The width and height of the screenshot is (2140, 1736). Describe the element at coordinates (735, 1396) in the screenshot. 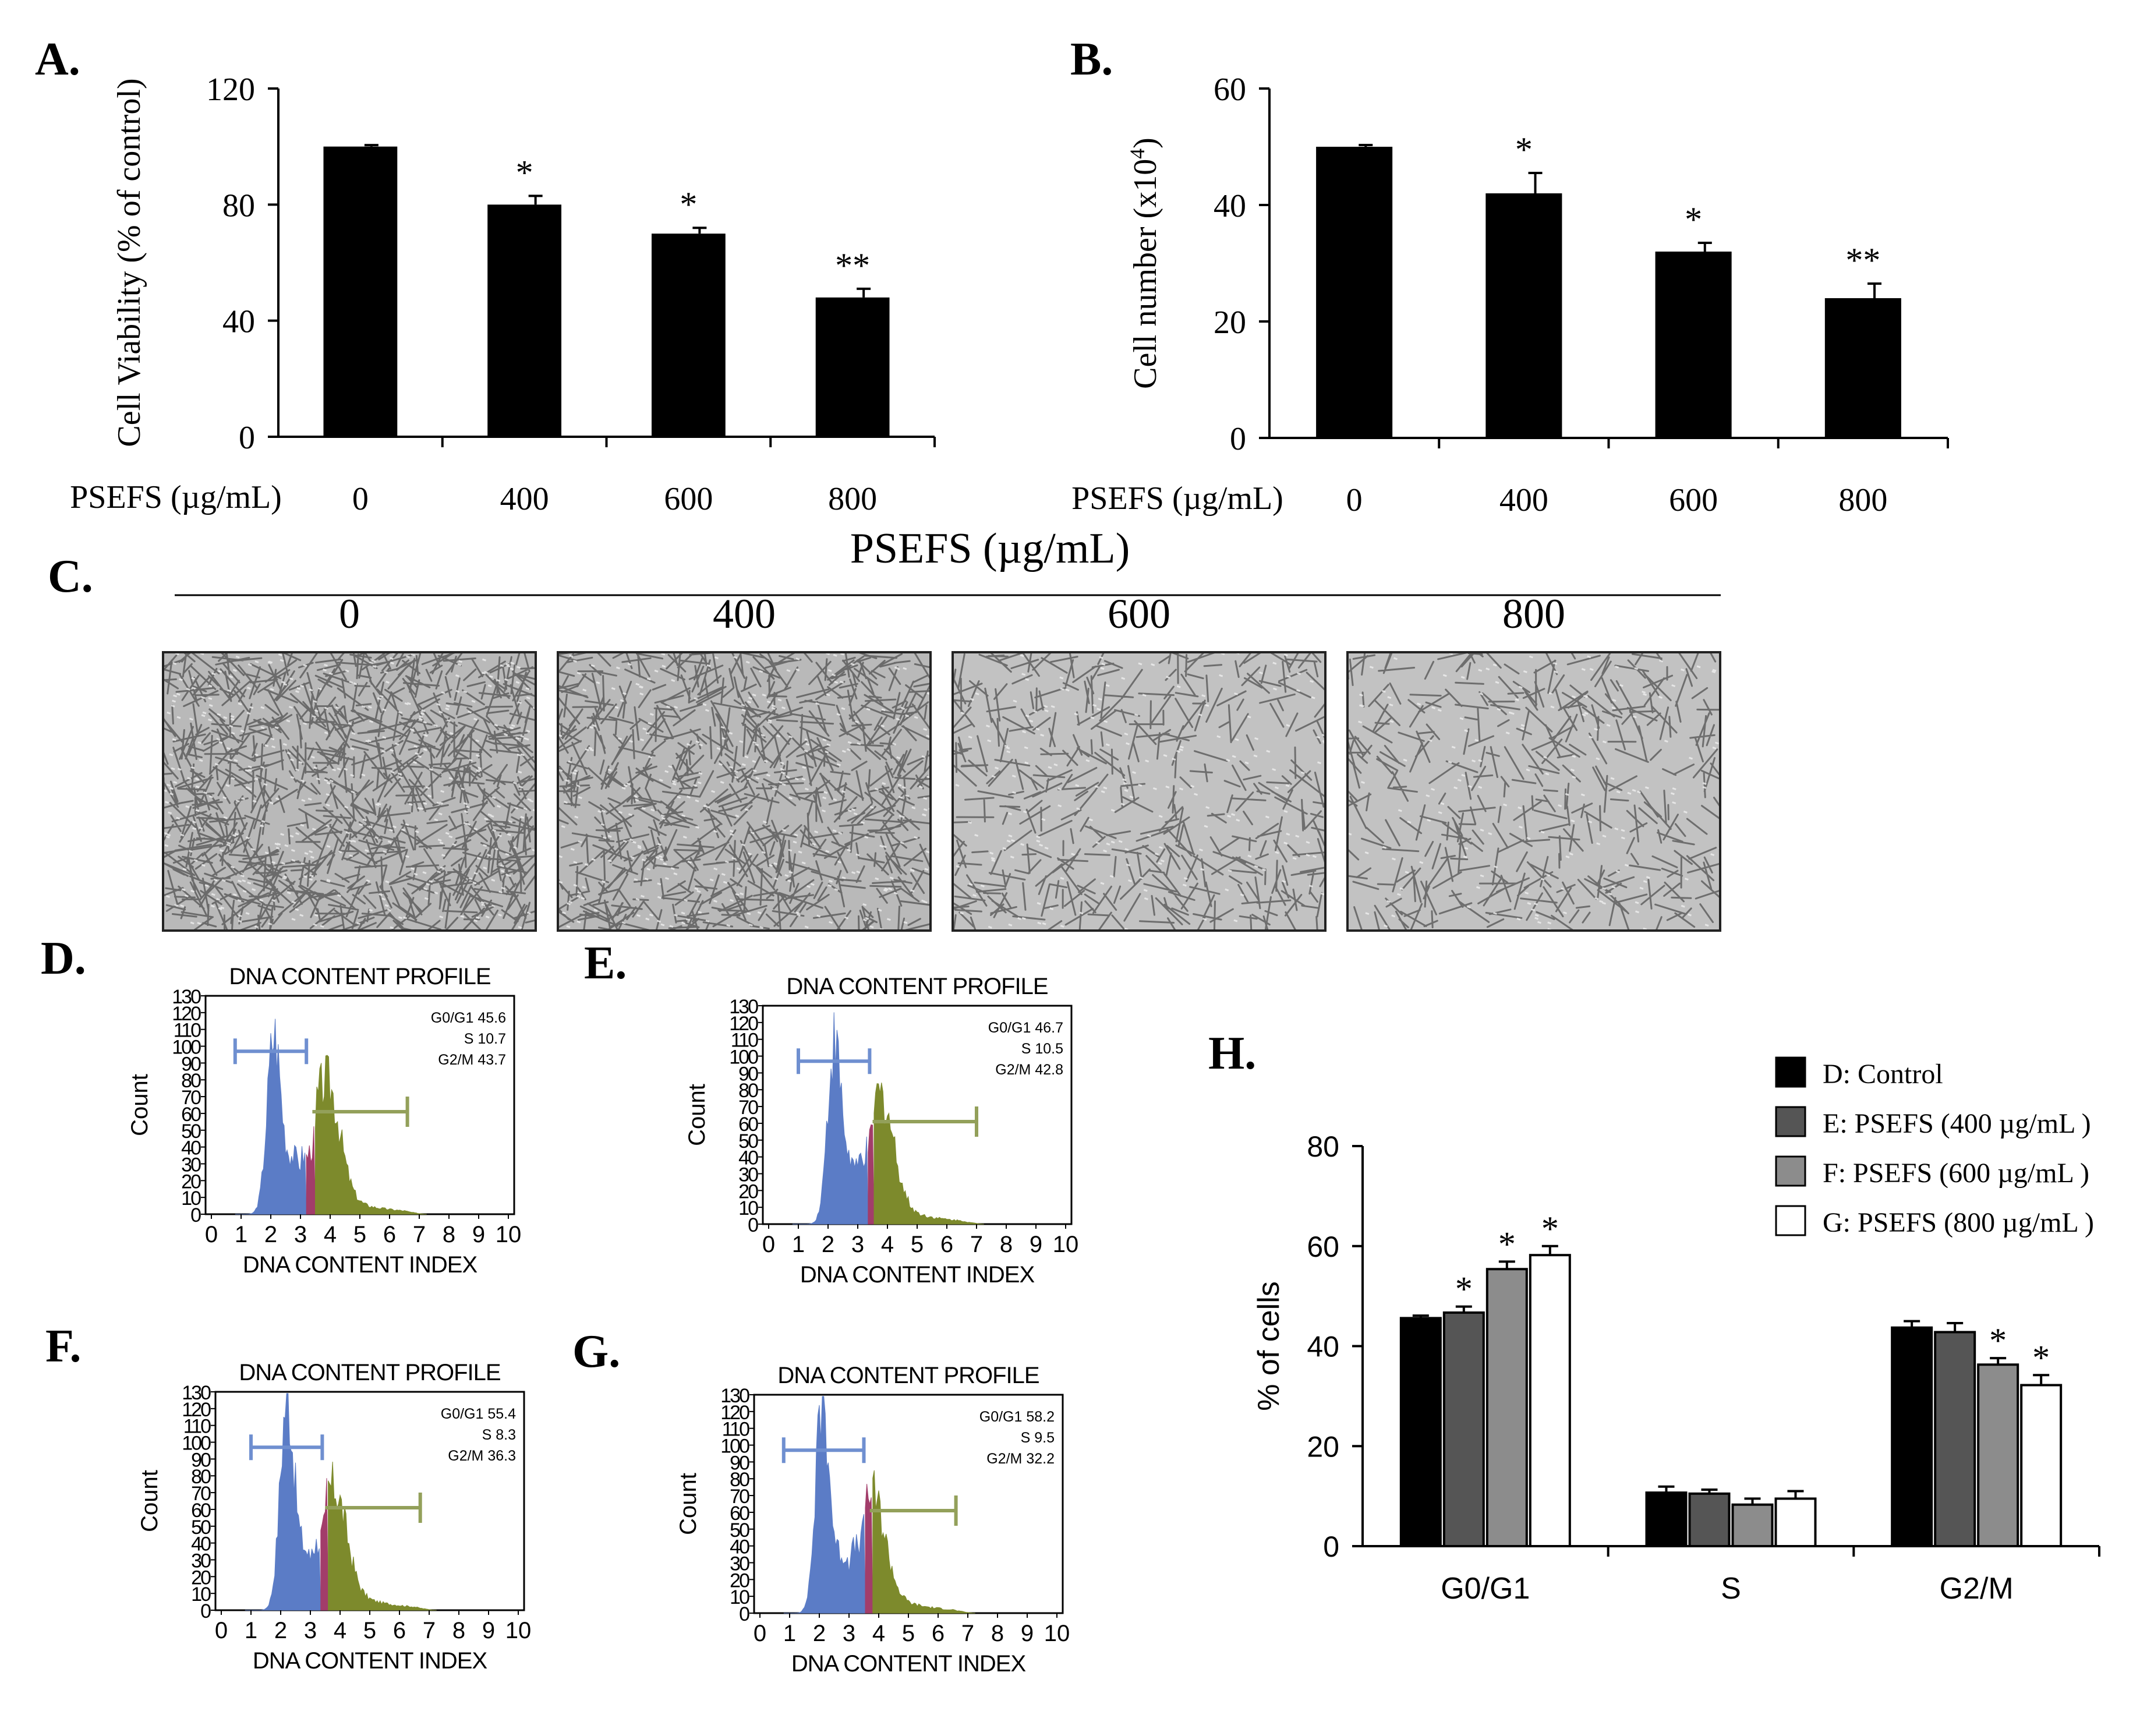

I see `flow-y-tick-label: 130` at that location.